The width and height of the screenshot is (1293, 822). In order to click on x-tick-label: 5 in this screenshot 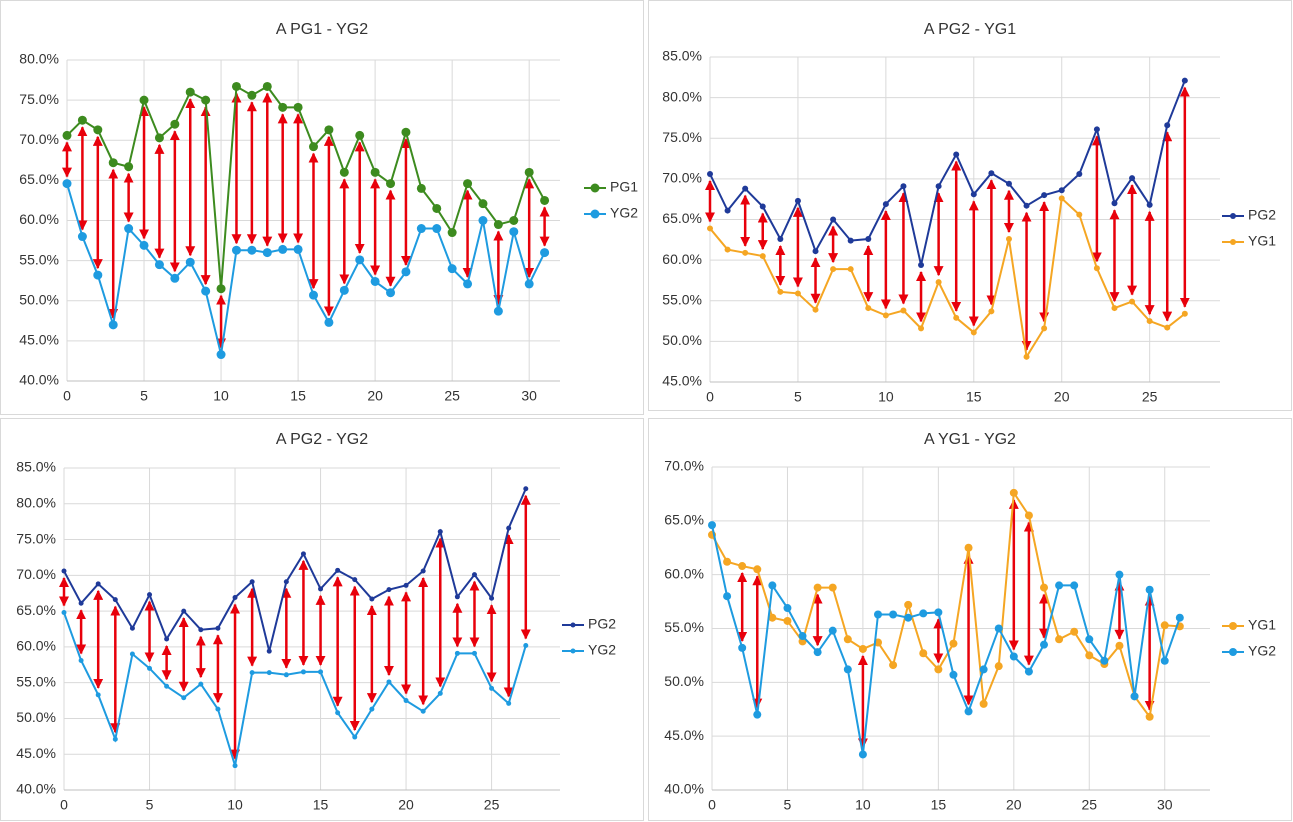, I will do `click(798, 397)`.